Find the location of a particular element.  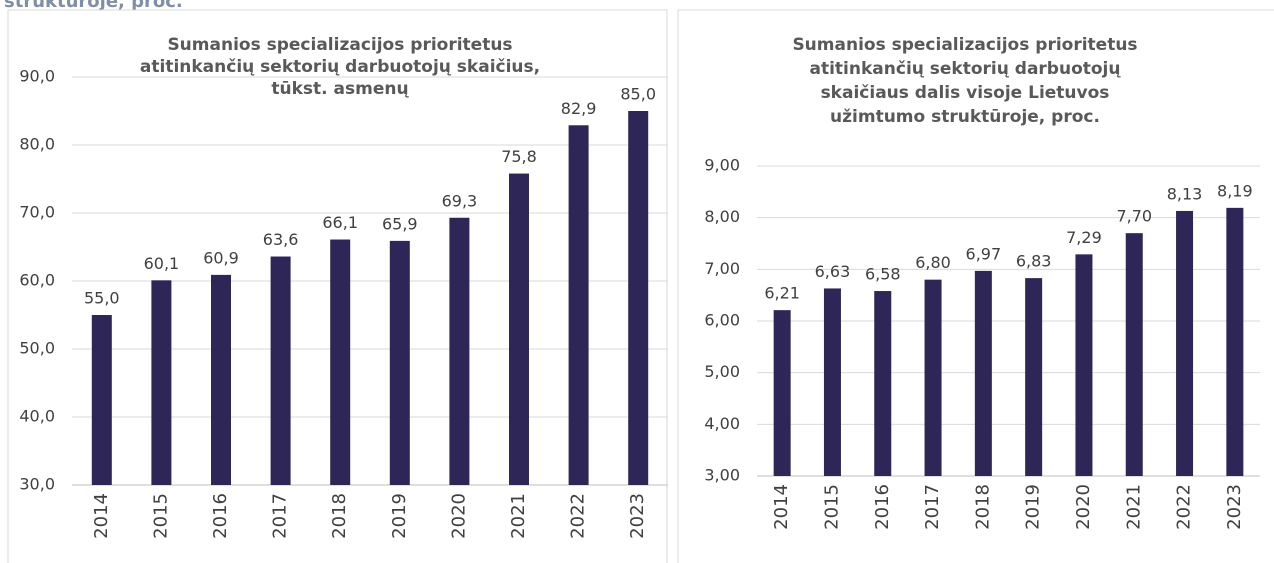

data-label: 85,0 is located at coordinates (638, 94).